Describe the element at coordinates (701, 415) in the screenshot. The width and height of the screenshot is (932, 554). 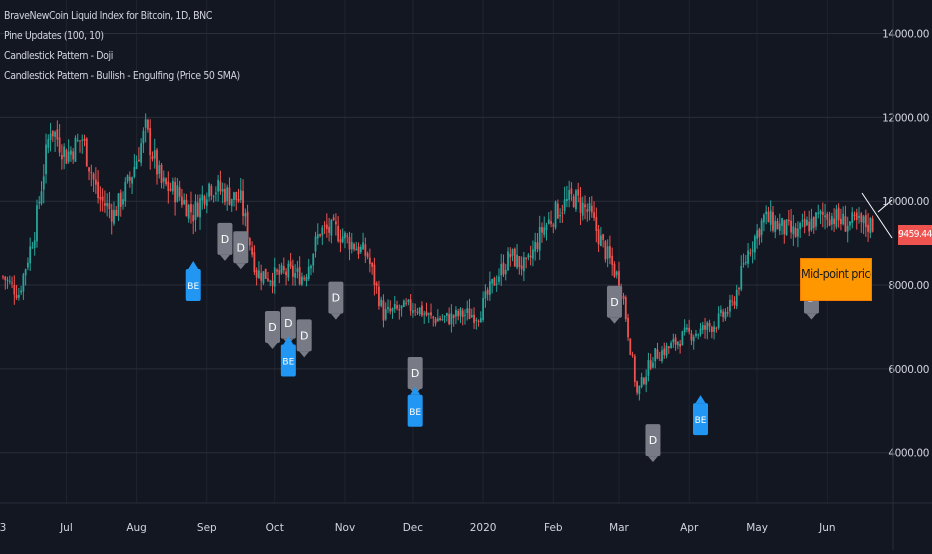
I see `bullish-engulfing-label: BE` at that location.